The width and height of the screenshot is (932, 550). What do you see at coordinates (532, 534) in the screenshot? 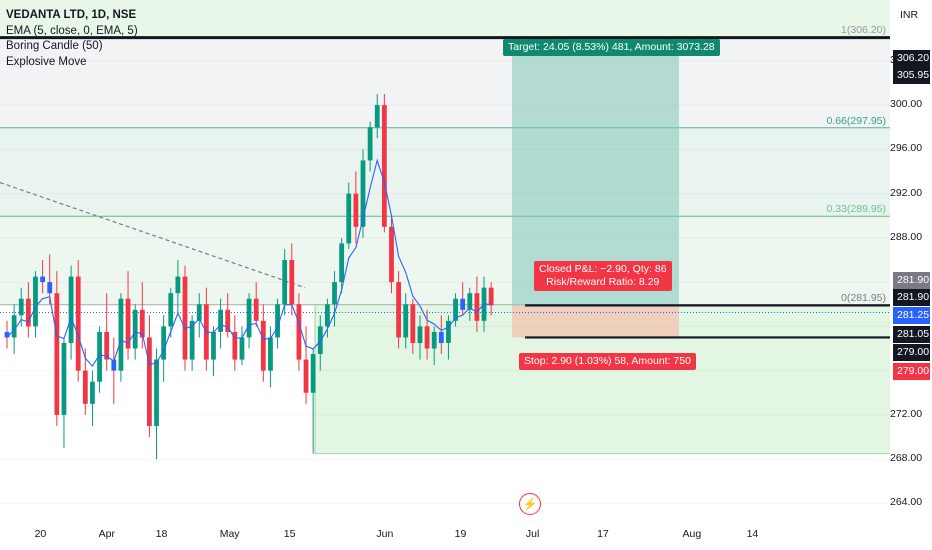
I see `time-axis-label: Jul` at bounding box center [532, 534].